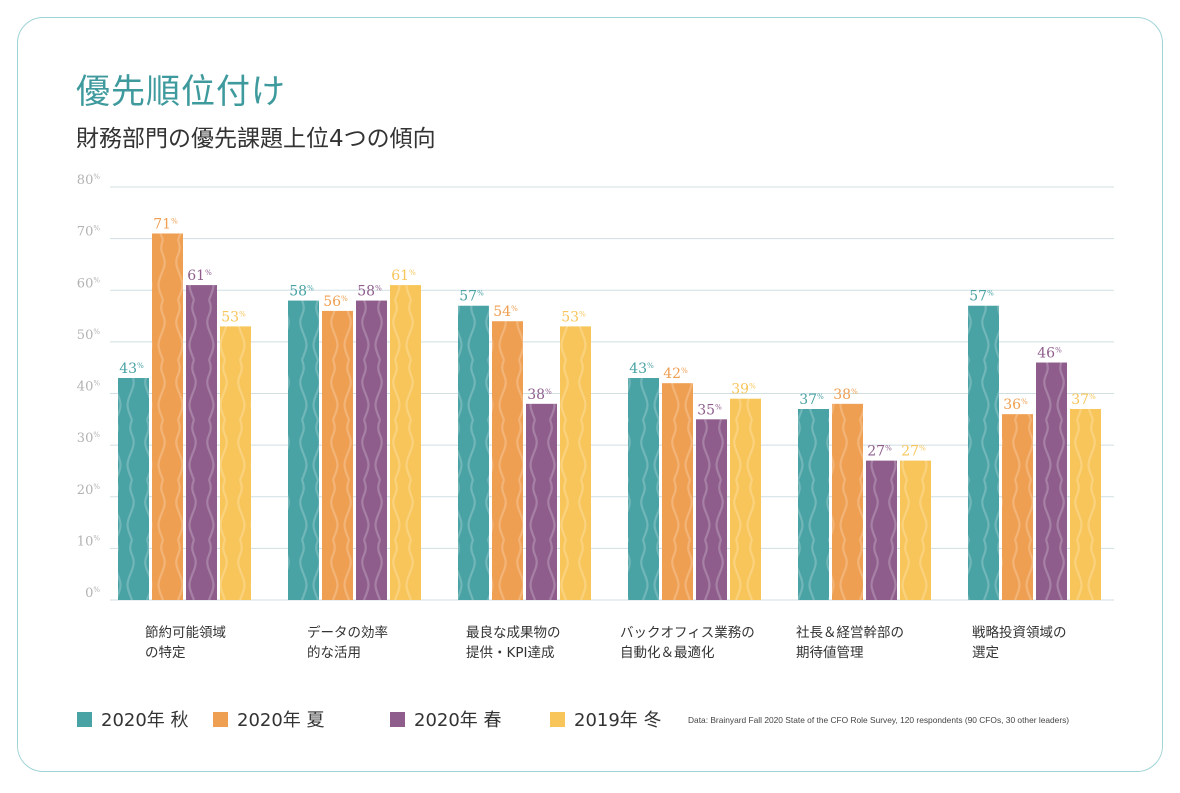 The height and width of the screenshot is (793, 1180). What do you see at coordinates (145, 720) in the screenshot?
I see `legend-label-fall-2020: 2020年 秋` at bounding box center [145, 720].